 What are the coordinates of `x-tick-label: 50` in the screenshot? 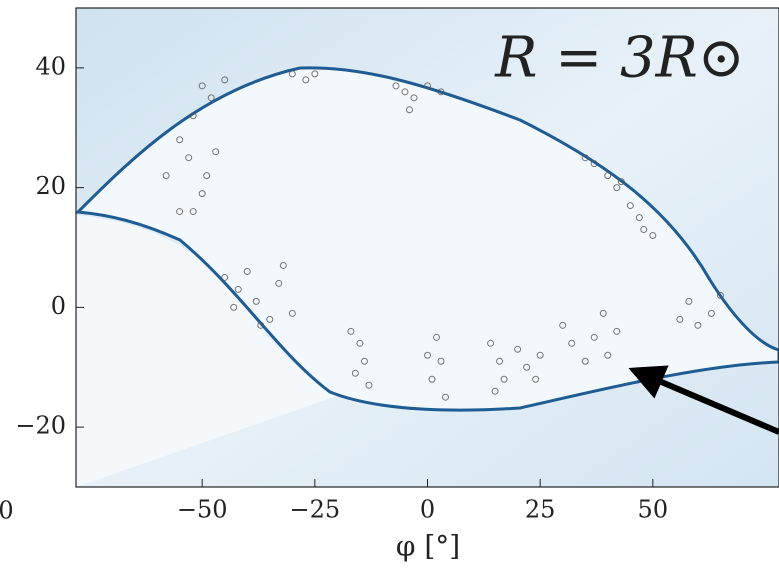 It's located at (653, 510).